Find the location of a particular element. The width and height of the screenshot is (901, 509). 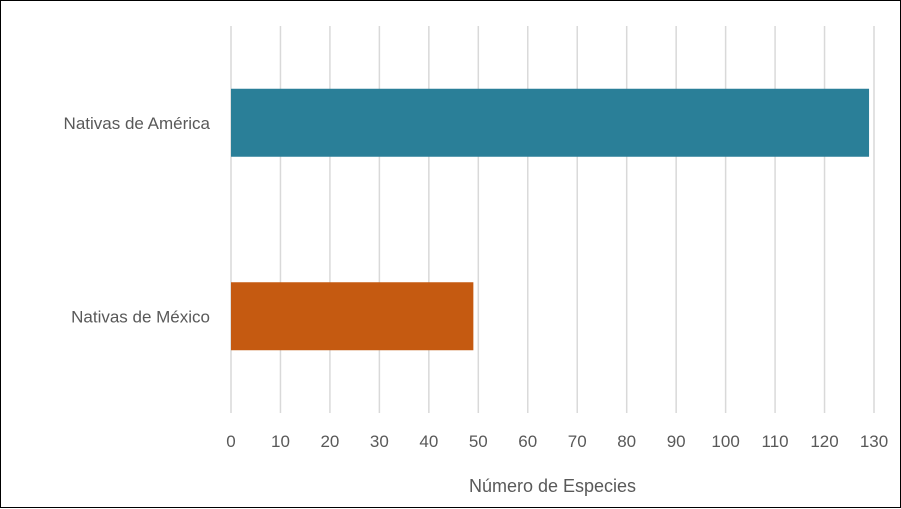

bar-nativas-mexico is located at coordinates (352, 316).